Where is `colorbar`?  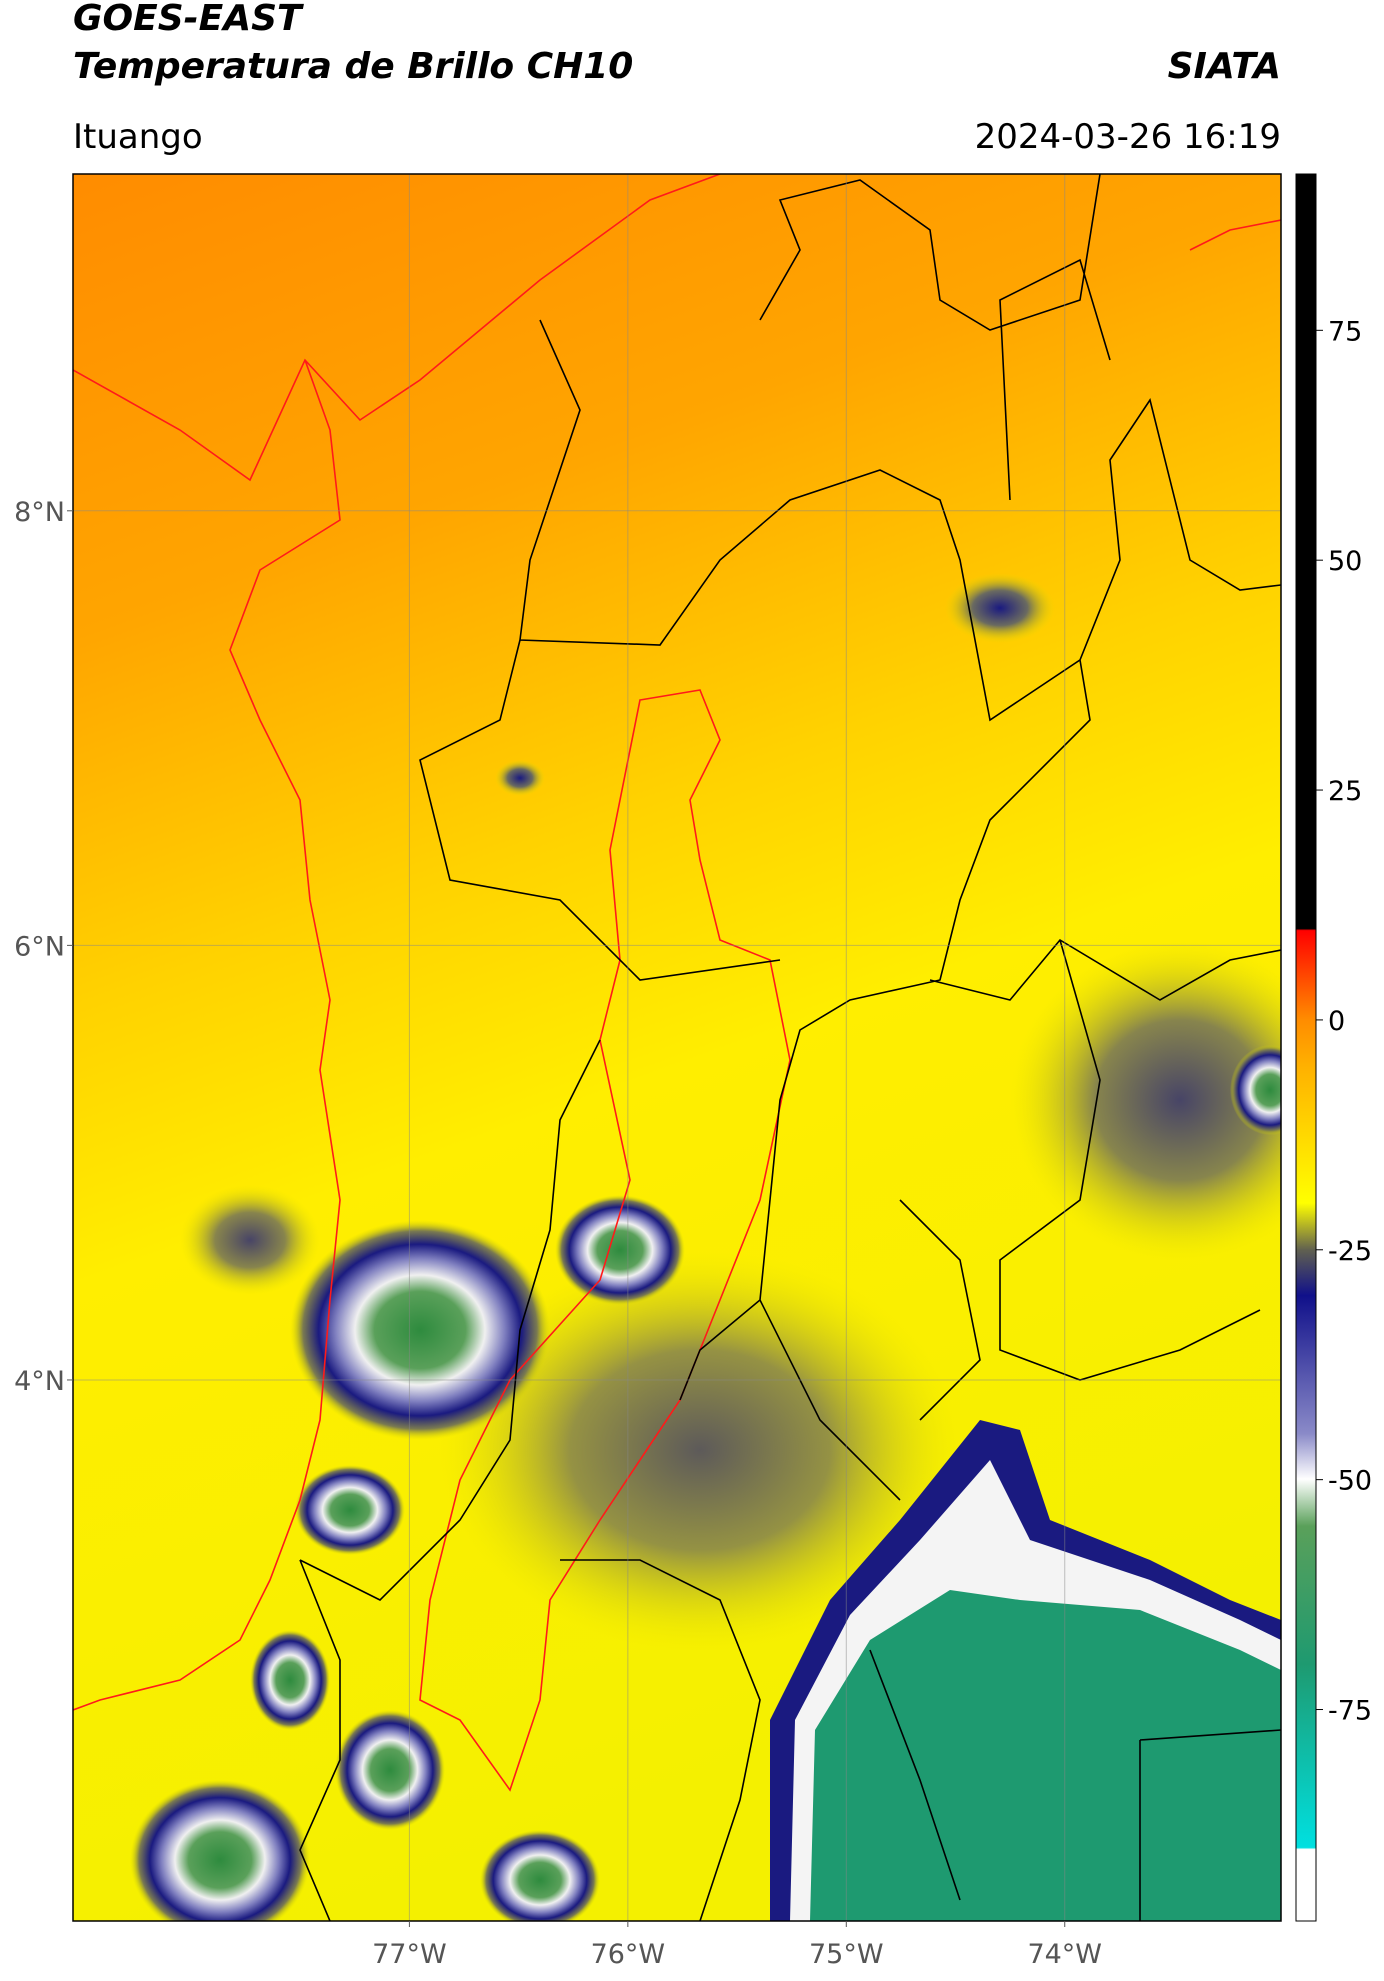
colorbar is located at coordinates (1306, 1047).